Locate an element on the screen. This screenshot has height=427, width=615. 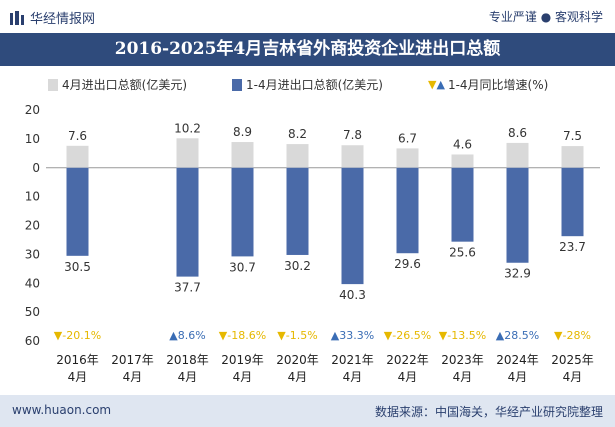
data-label-april: 8.2 is located at coordinates (297, 134).